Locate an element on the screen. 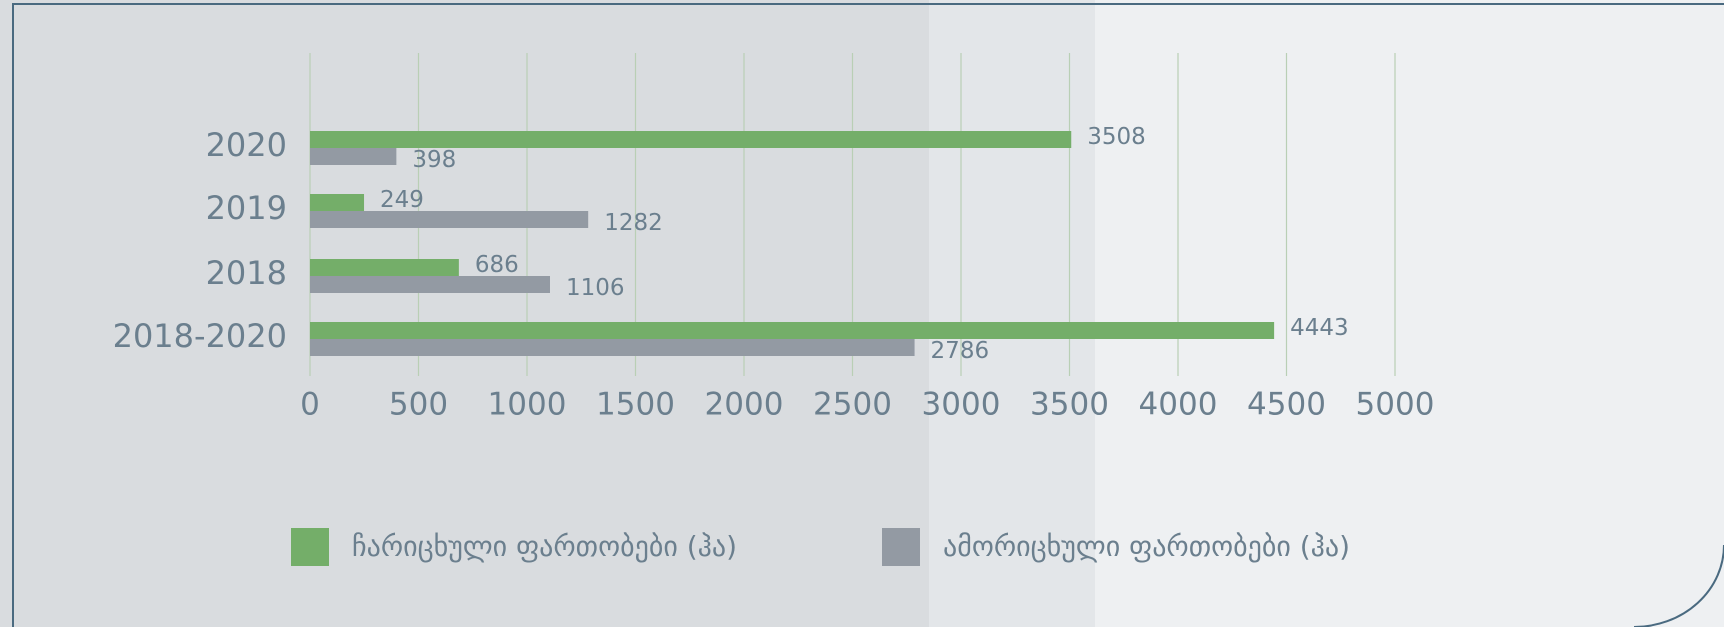 This screenshot has width=1724, height=627. x-tick-label: 0 is located at coordinates (310, 405).